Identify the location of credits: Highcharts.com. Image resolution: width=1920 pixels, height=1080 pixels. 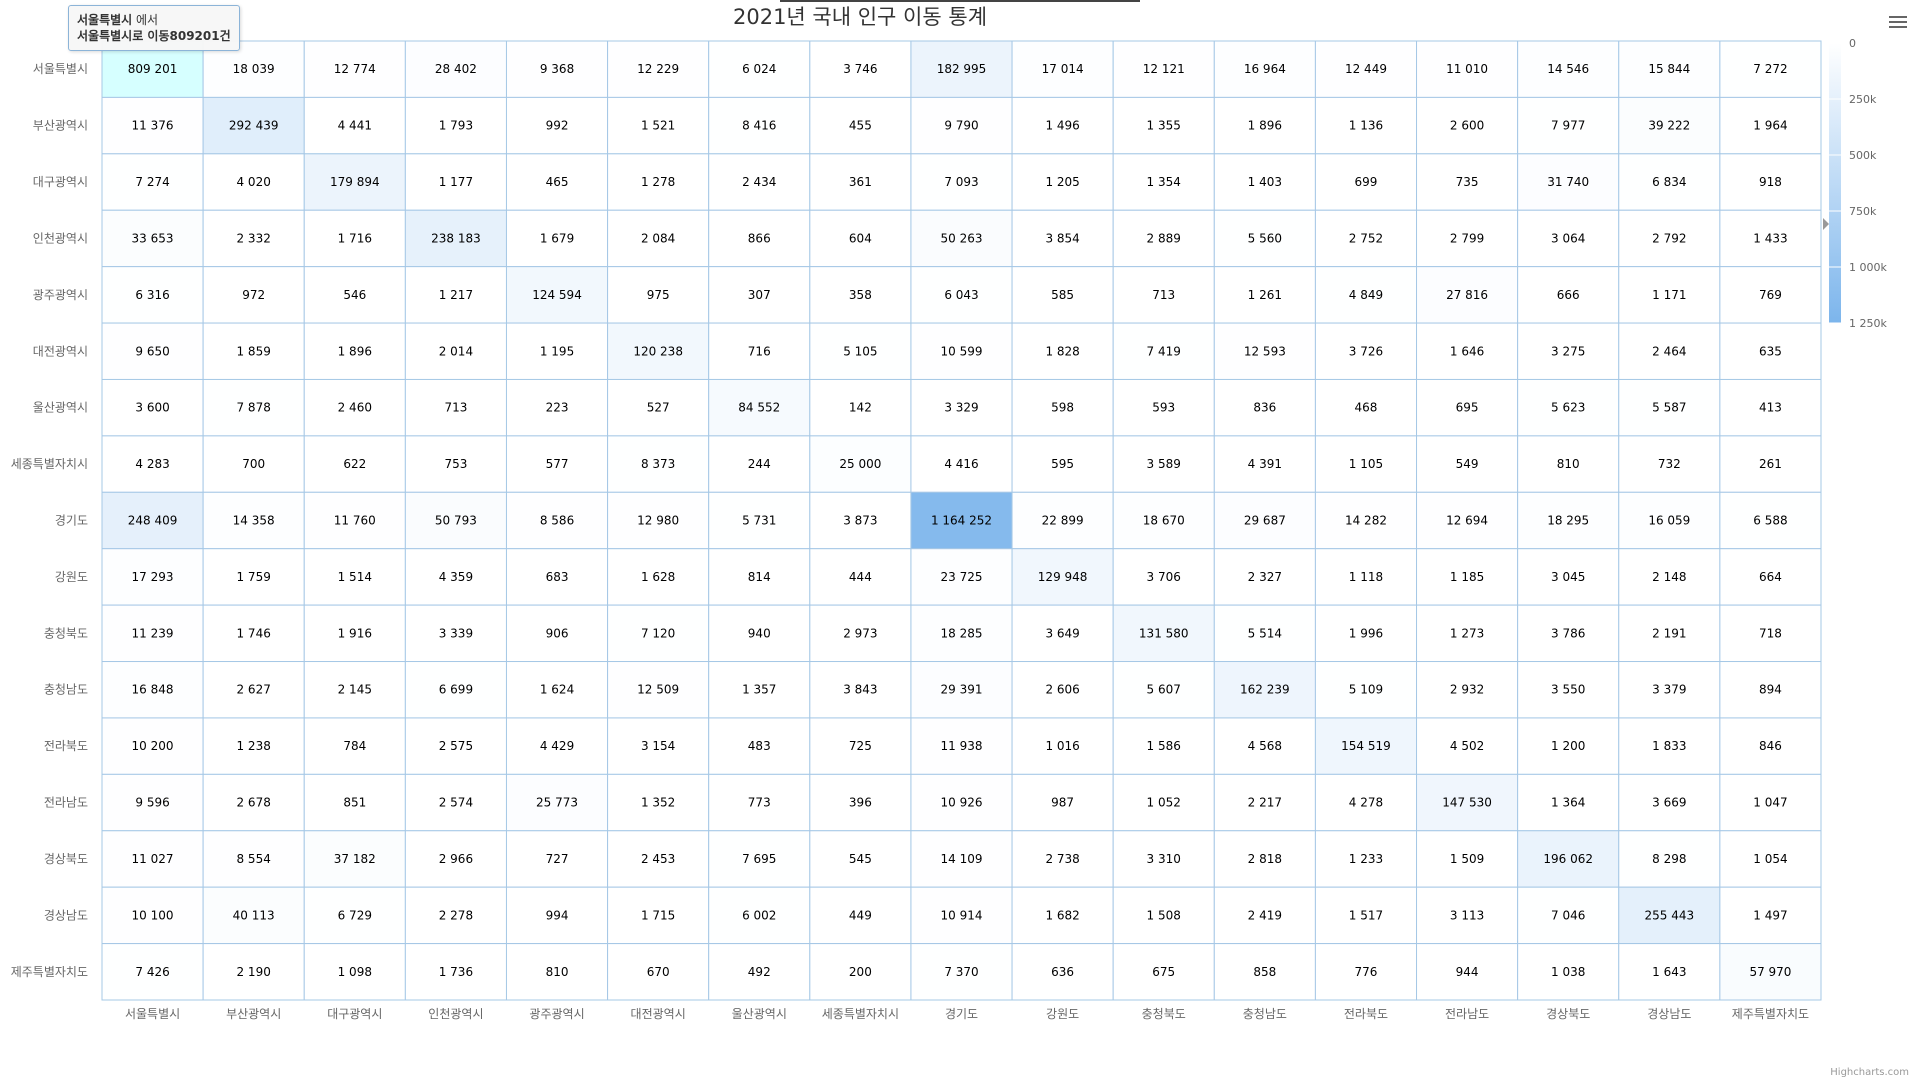
(1869, 1072).